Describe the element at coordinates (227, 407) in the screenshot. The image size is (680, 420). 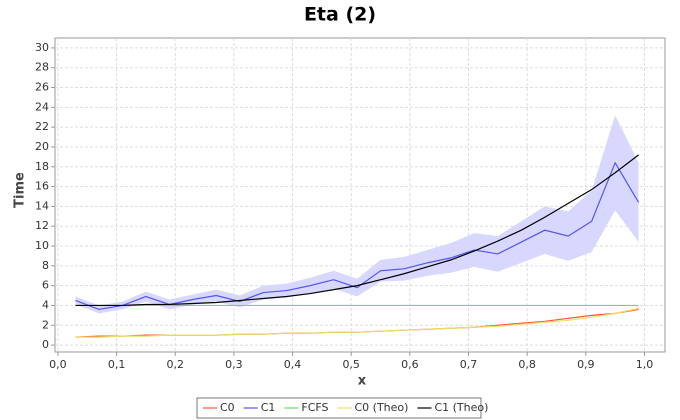
I see `legend-label: C0` at that location.